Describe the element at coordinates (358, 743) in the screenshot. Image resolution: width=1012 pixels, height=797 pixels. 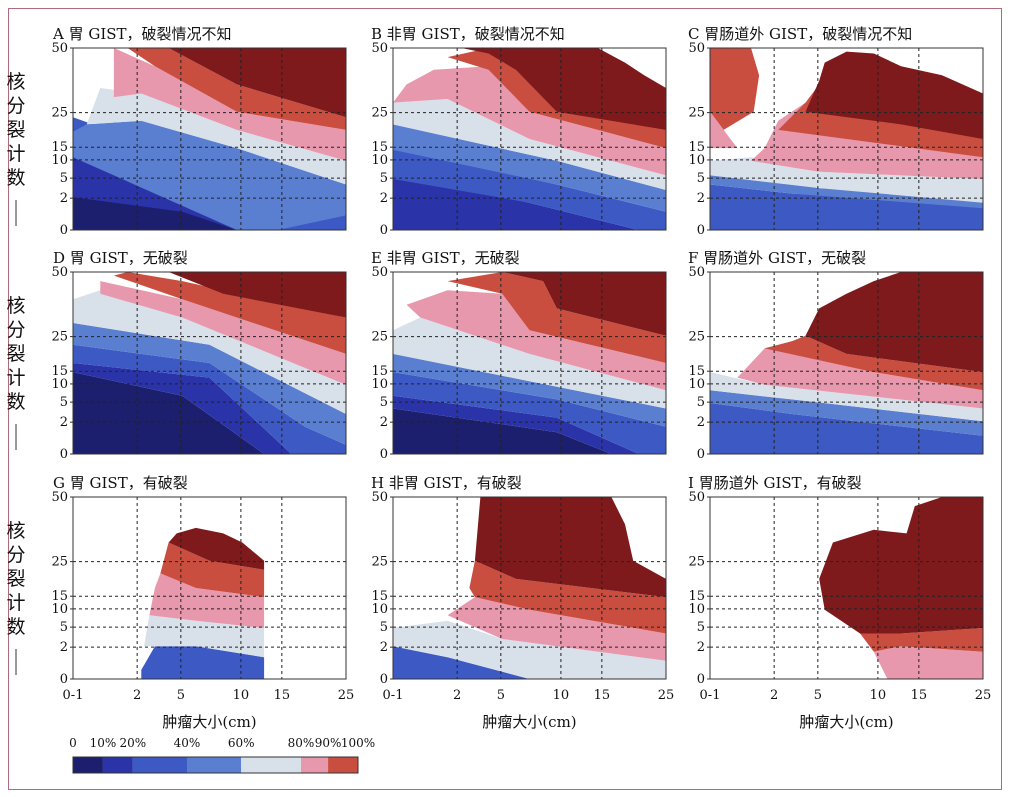
I see `legend-label: 100%` at that location.